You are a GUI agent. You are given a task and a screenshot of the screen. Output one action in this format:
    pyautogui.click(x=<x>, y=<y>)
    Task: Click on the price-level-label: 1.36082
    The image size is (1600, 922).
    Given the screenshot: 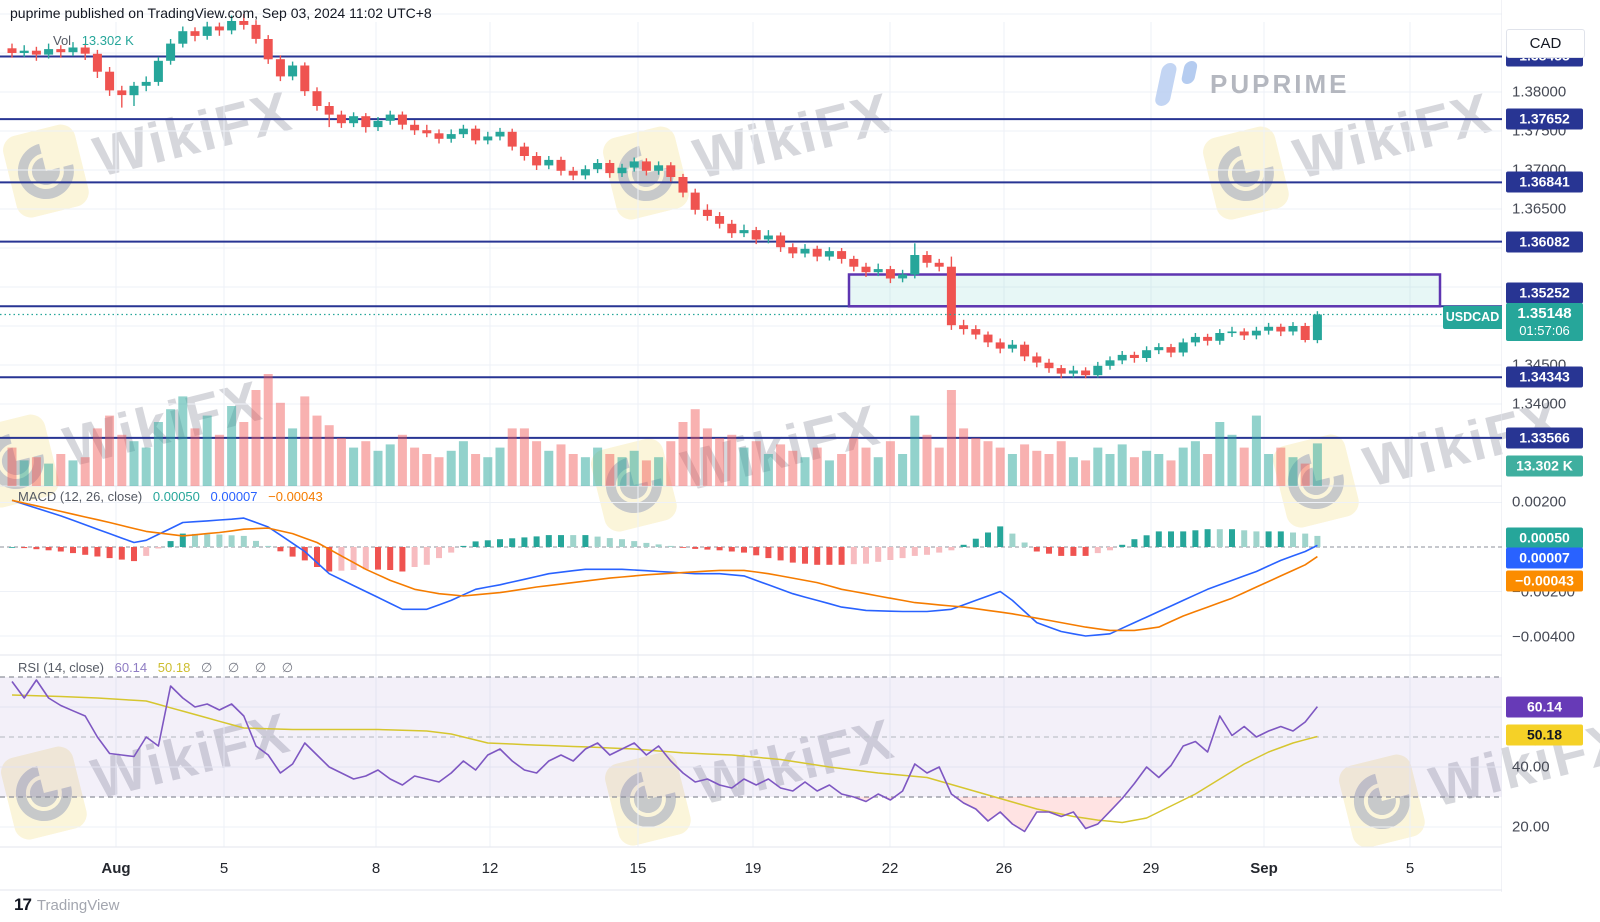 What is the action you would take?
    pyautogui.click(x=1544, y=242)
    